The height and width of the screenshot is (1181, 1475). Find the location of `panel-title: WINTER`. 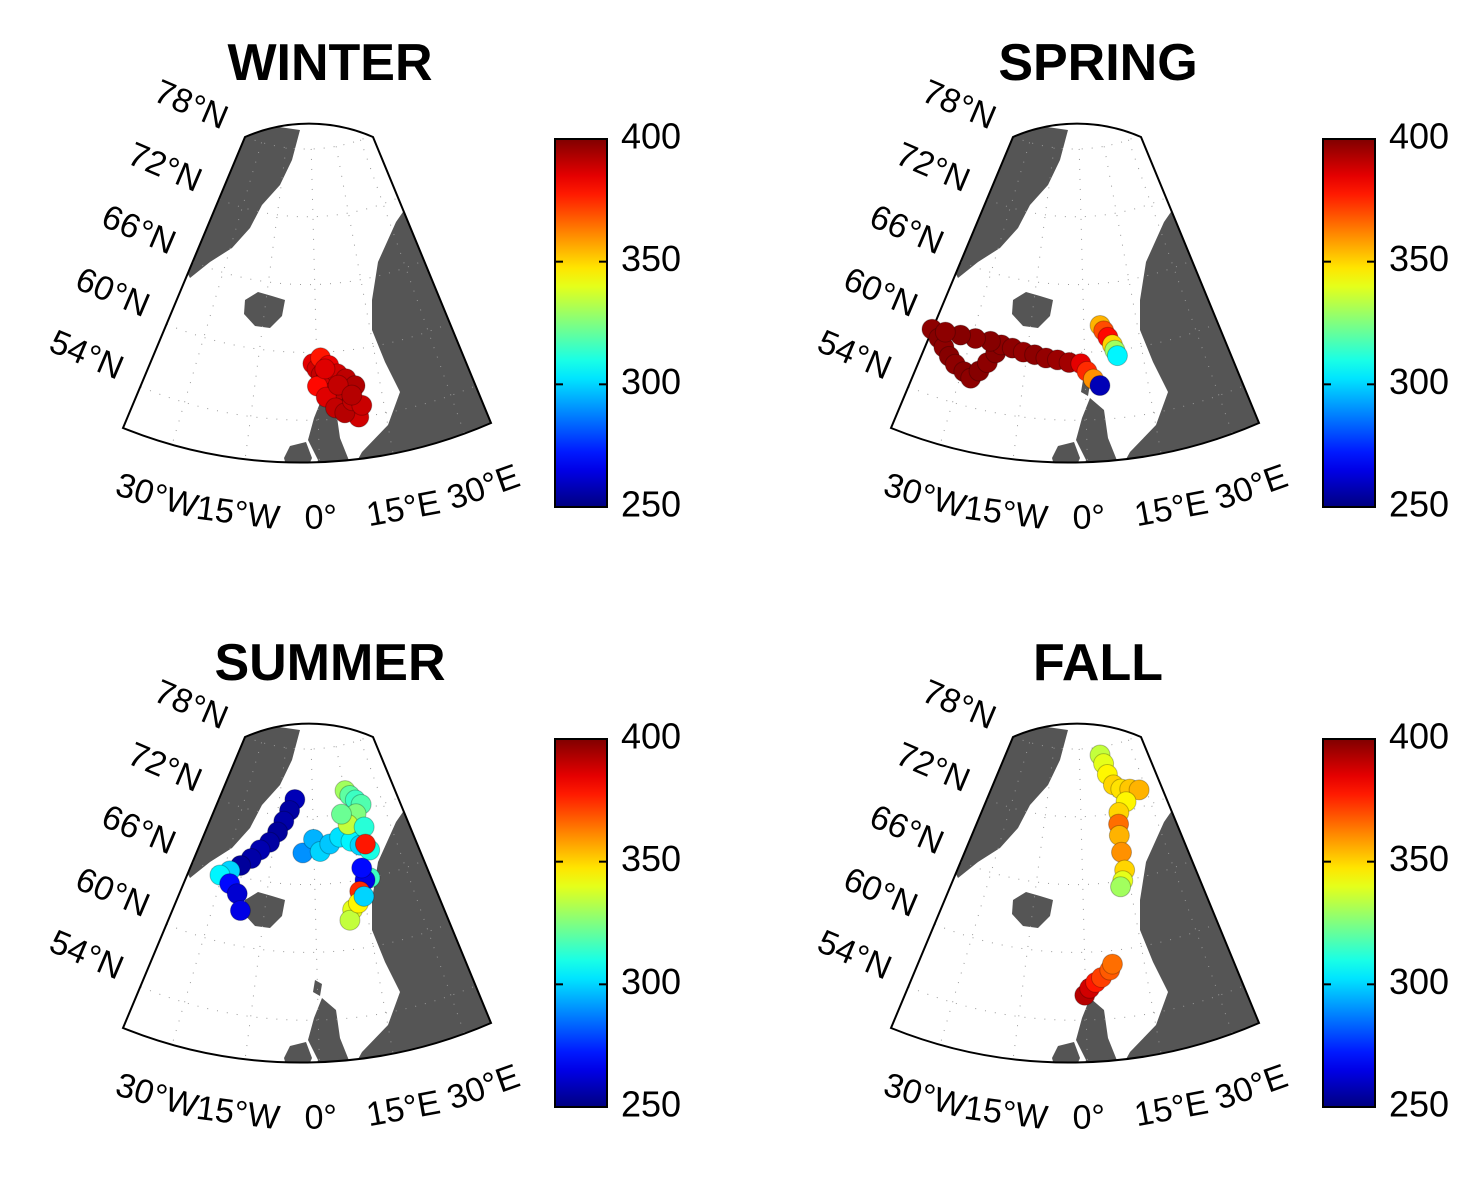

panel-title: WINTER is located at coordinates (329, 63).